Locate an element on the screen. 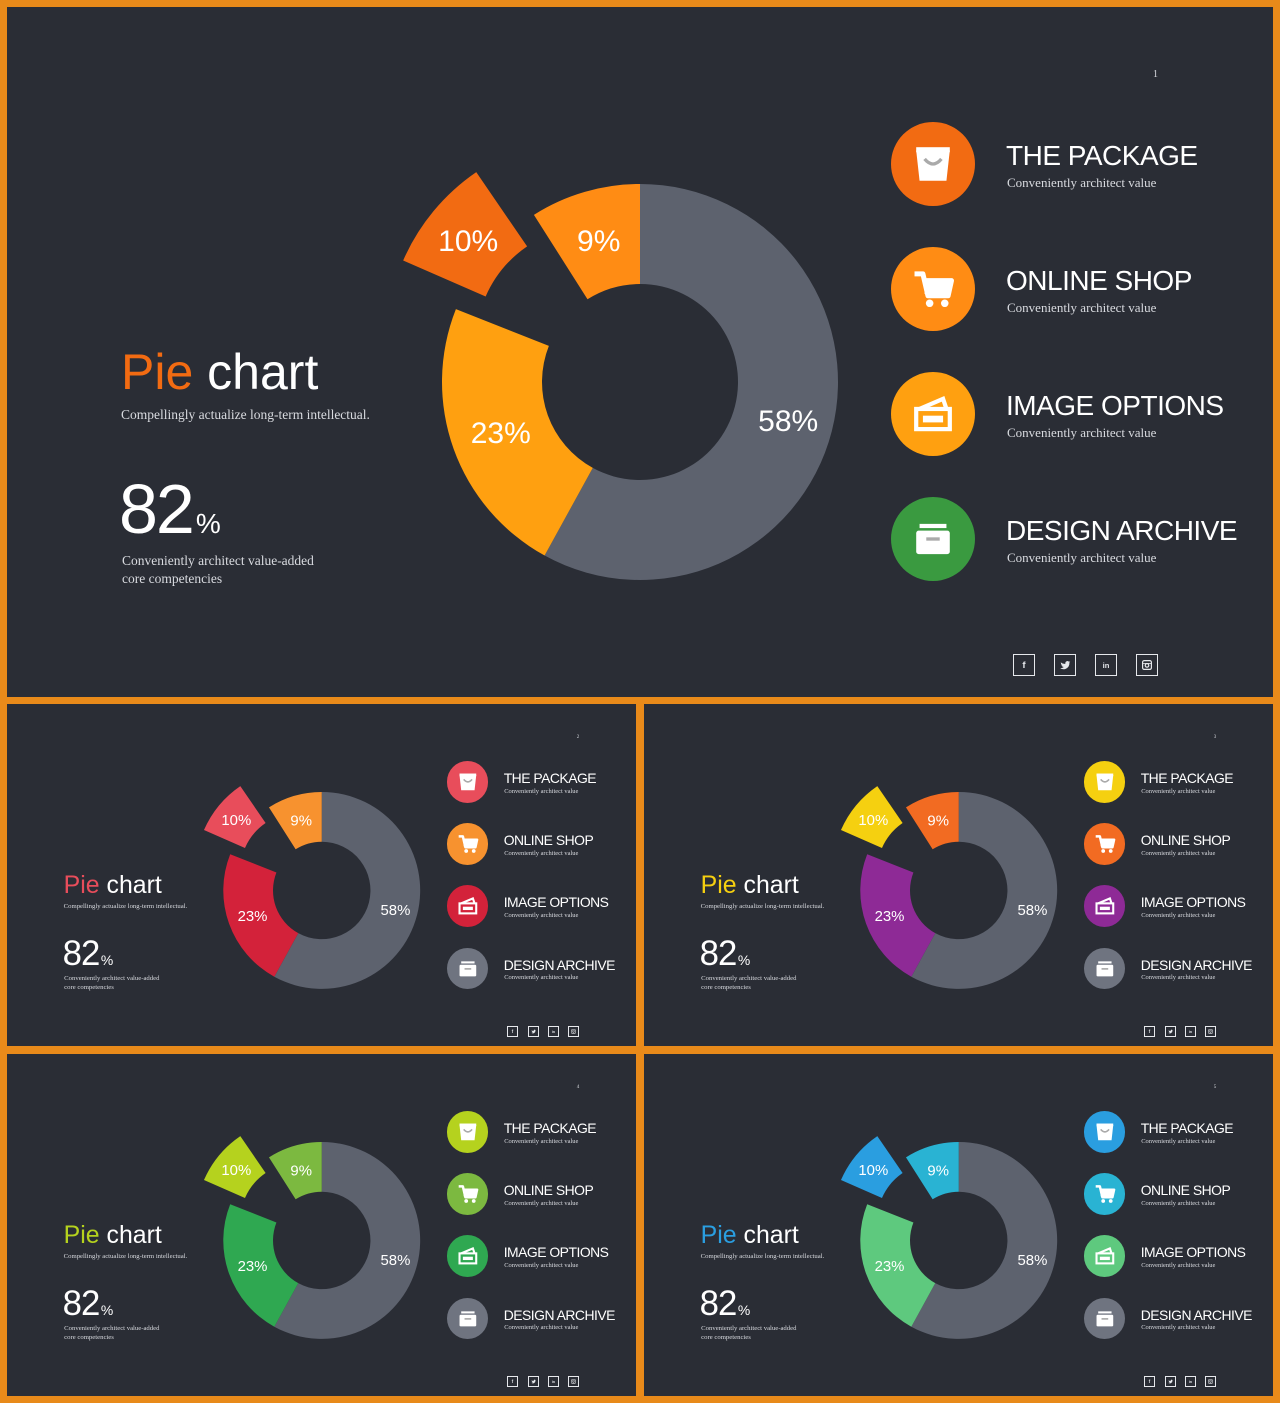  legend-1-desc: Conveniently architect value is located at coordinates (541, 1141).